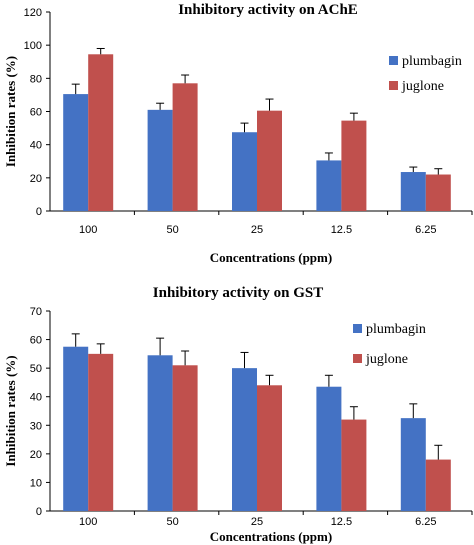 This screenshot has height=545, width=474. What do you see at coordinates (268, 10) in the screenshot?
I see `chart-title: Inhibitory activity on AChE` at bounding box center [268, 10].